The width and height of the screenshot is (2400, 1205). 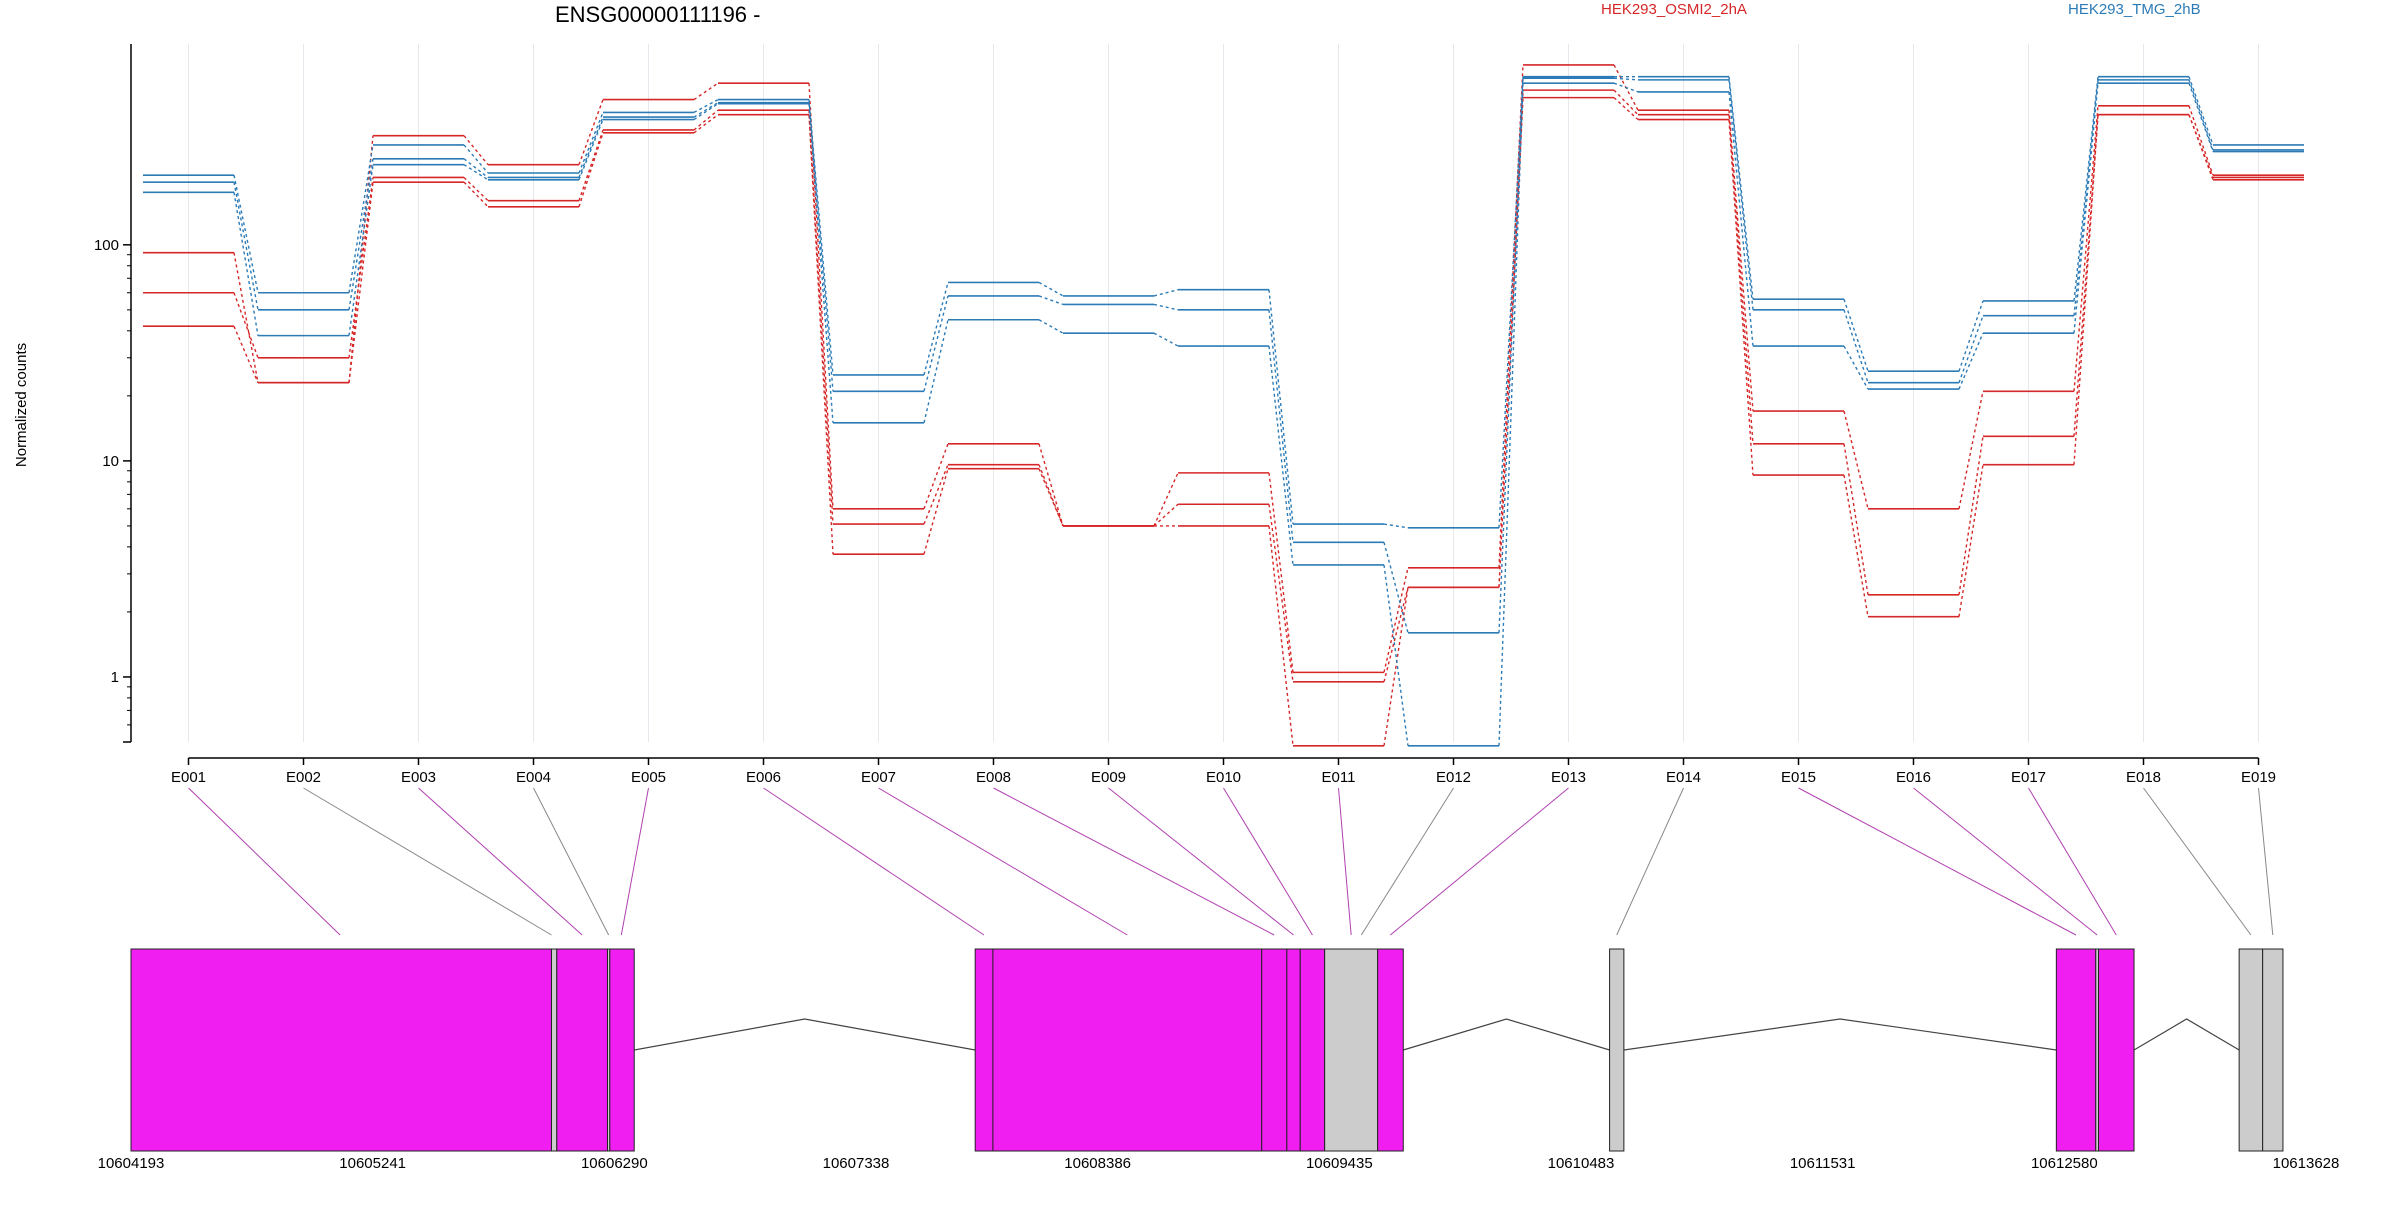 I want to click on y-axis-label: Normalized counts, so click(x=21, y=405).